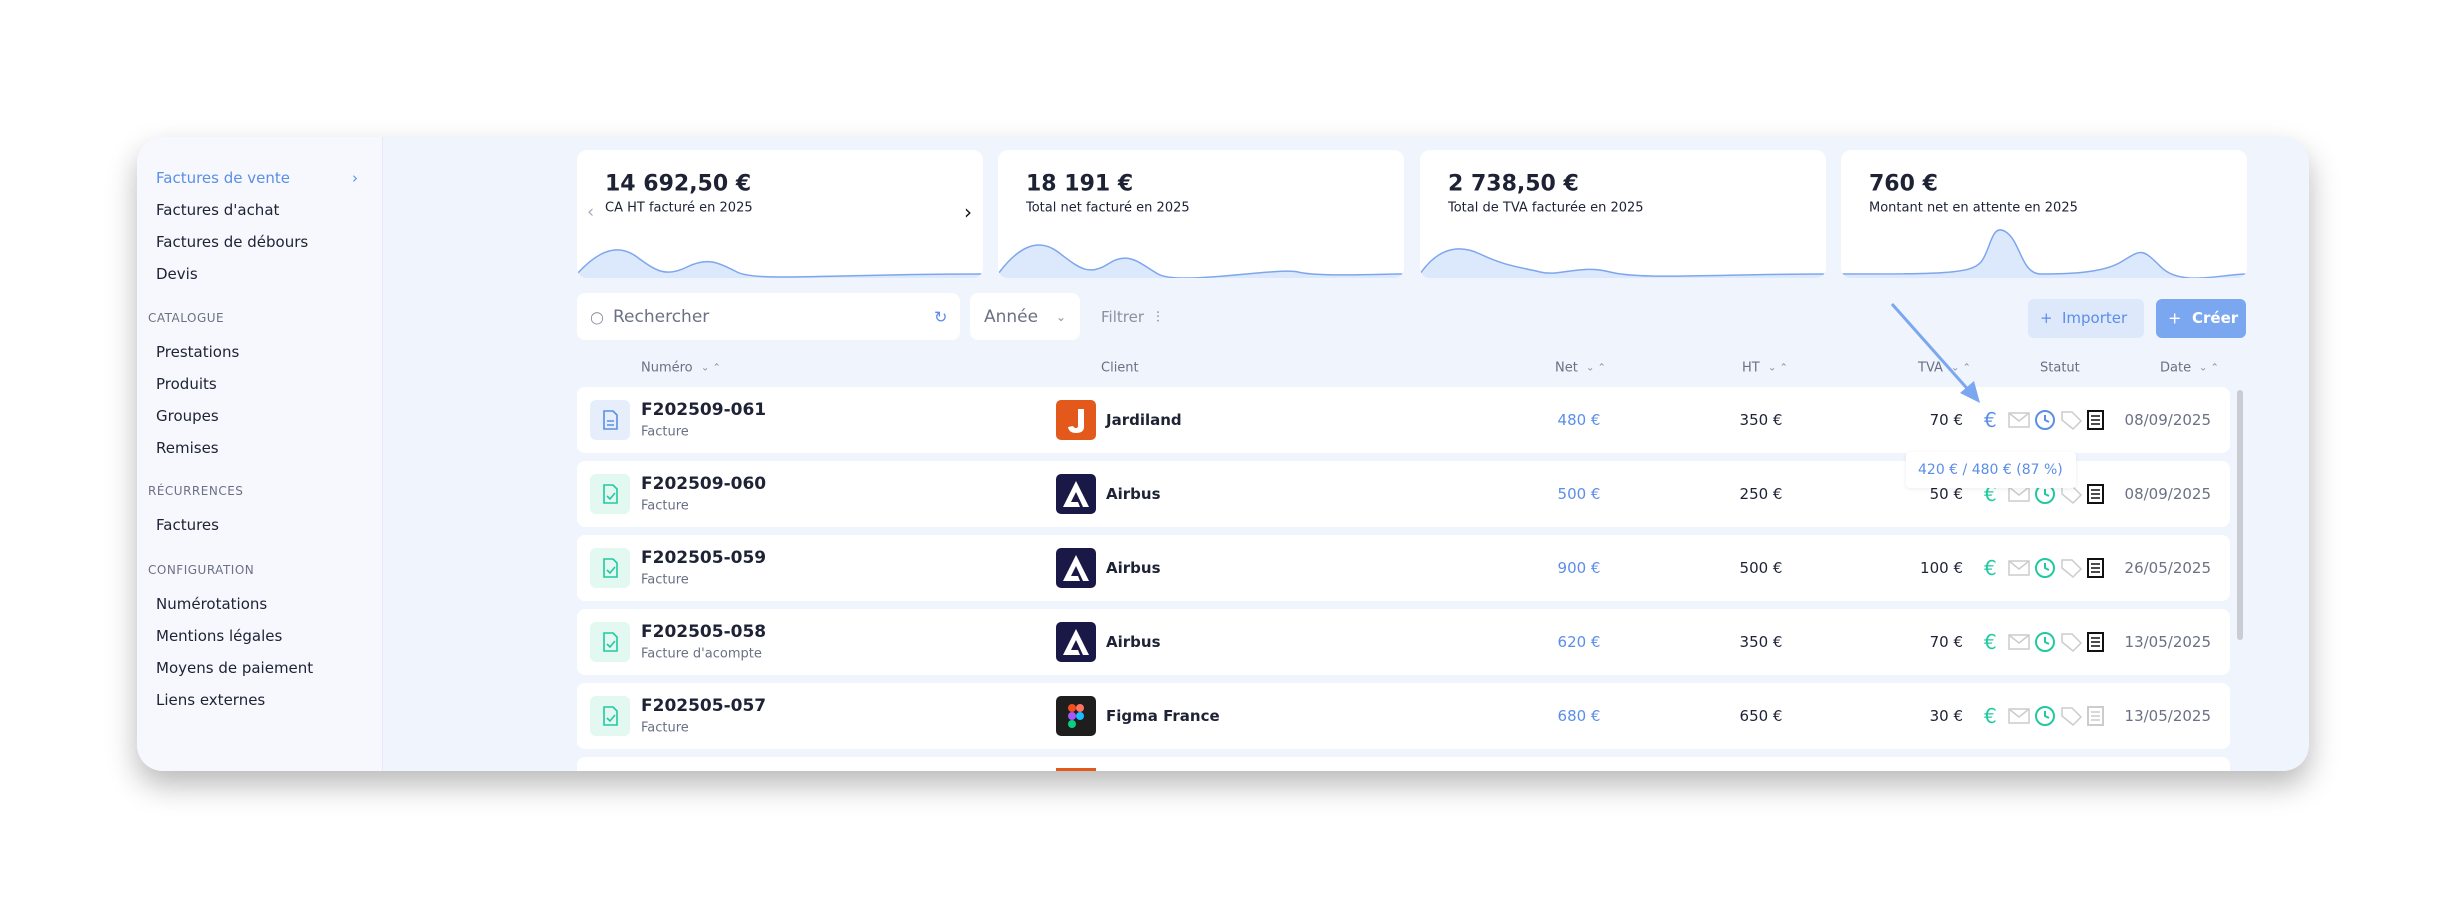  Describe the element at coordinates (704, 484) in the screenshot. I see `invoice-number: F202509-060` at that location.